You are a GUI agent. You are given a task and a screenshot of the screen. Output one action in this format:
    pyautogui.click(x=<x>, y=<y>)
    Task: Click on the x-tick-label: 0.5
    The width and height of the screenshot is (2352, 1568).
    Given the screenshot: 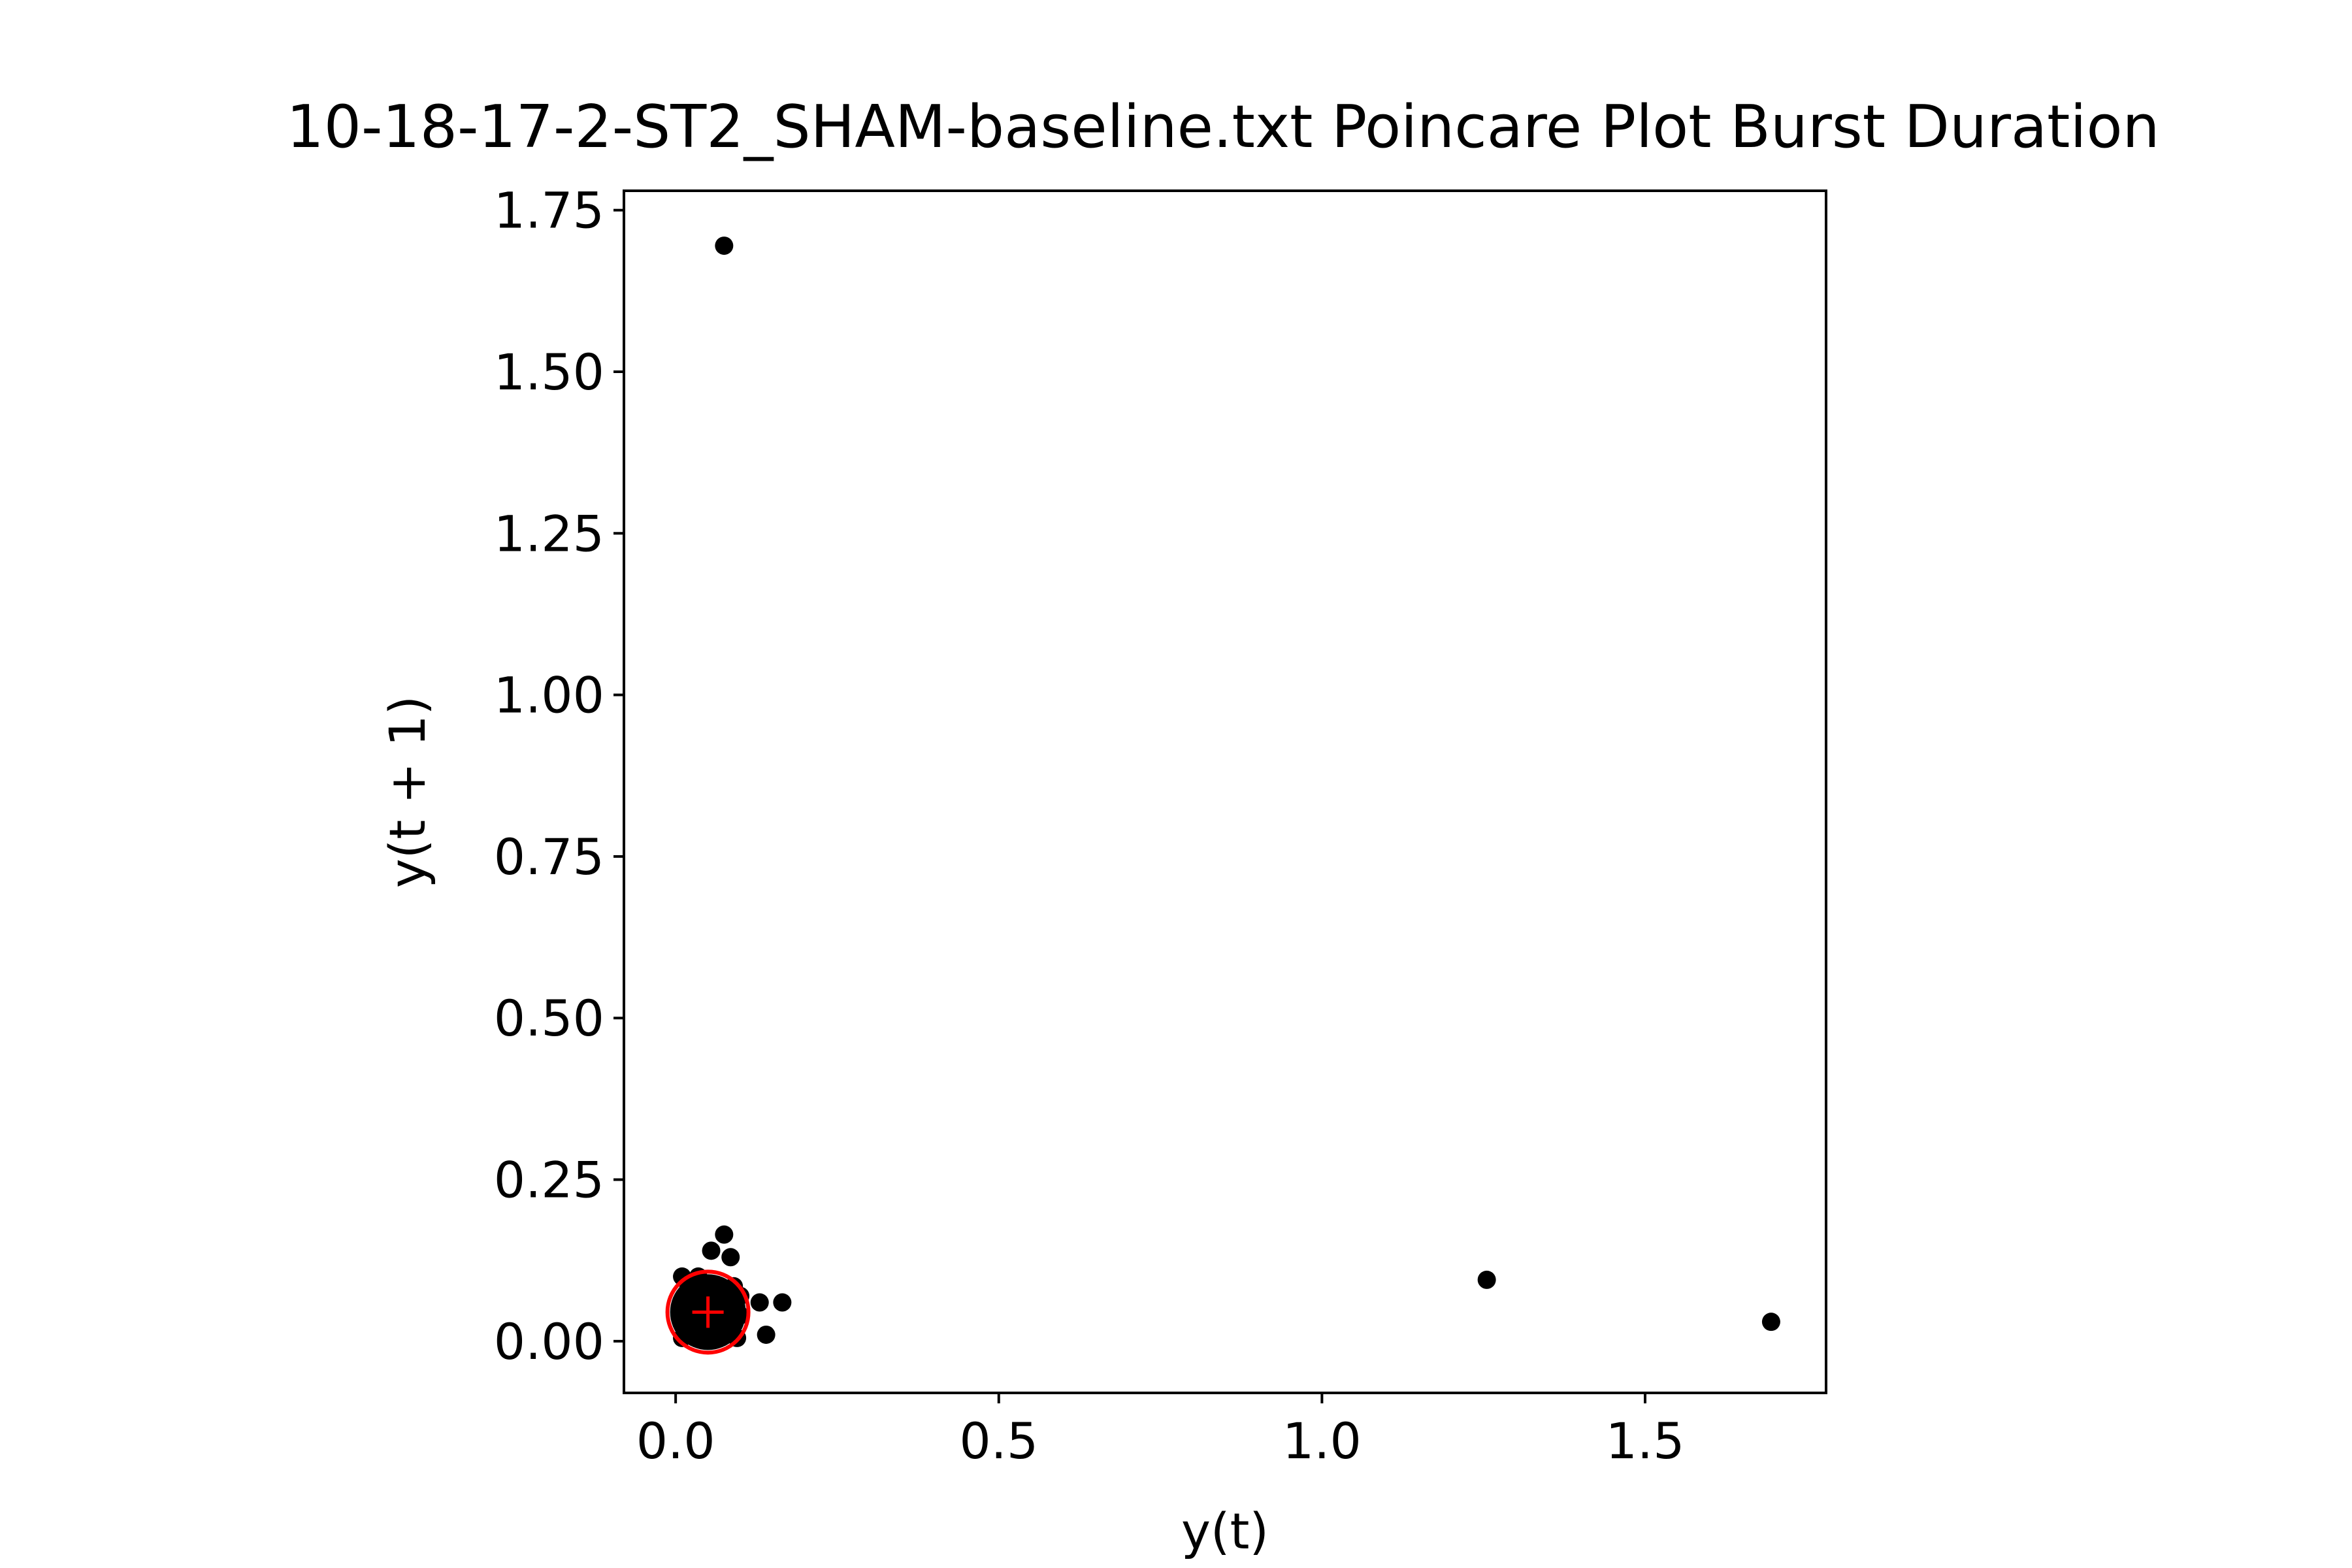 What is the action you would take?
    pyautogui.click(x=998, y=1441)
    